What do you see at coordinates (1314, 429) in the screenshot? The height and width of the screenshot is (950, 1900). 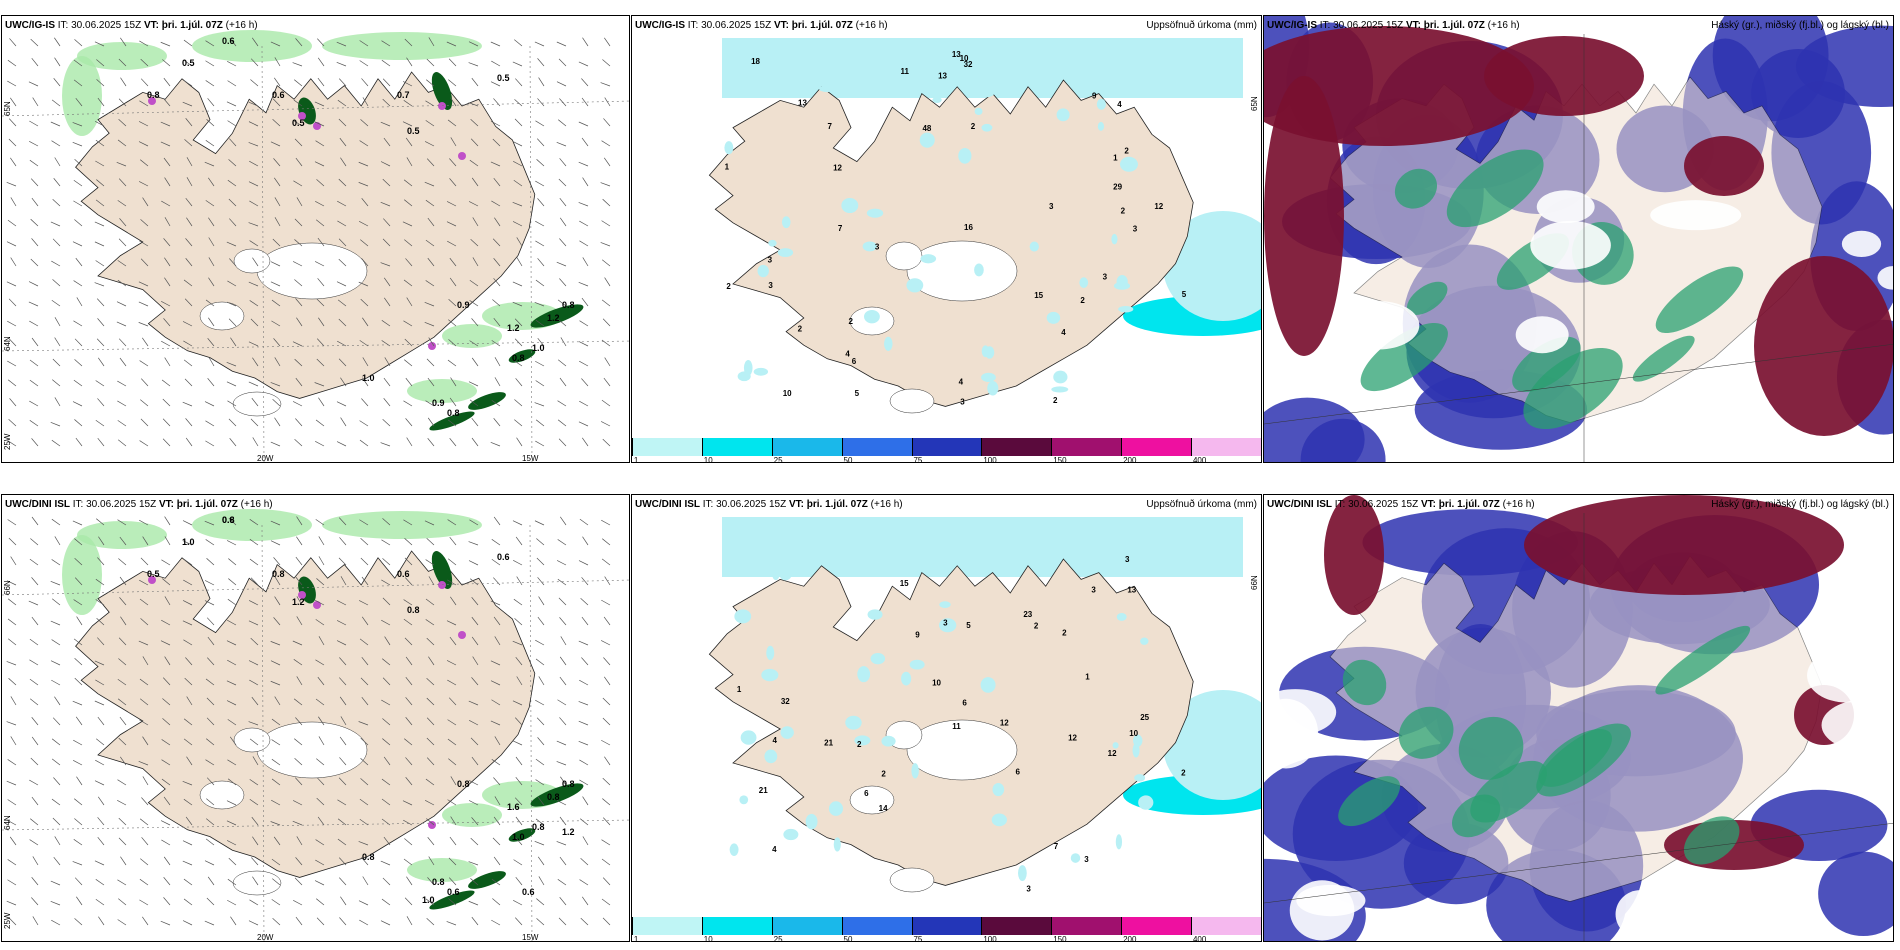 I see `mid-cloud` at bounding box center [1314, 429].